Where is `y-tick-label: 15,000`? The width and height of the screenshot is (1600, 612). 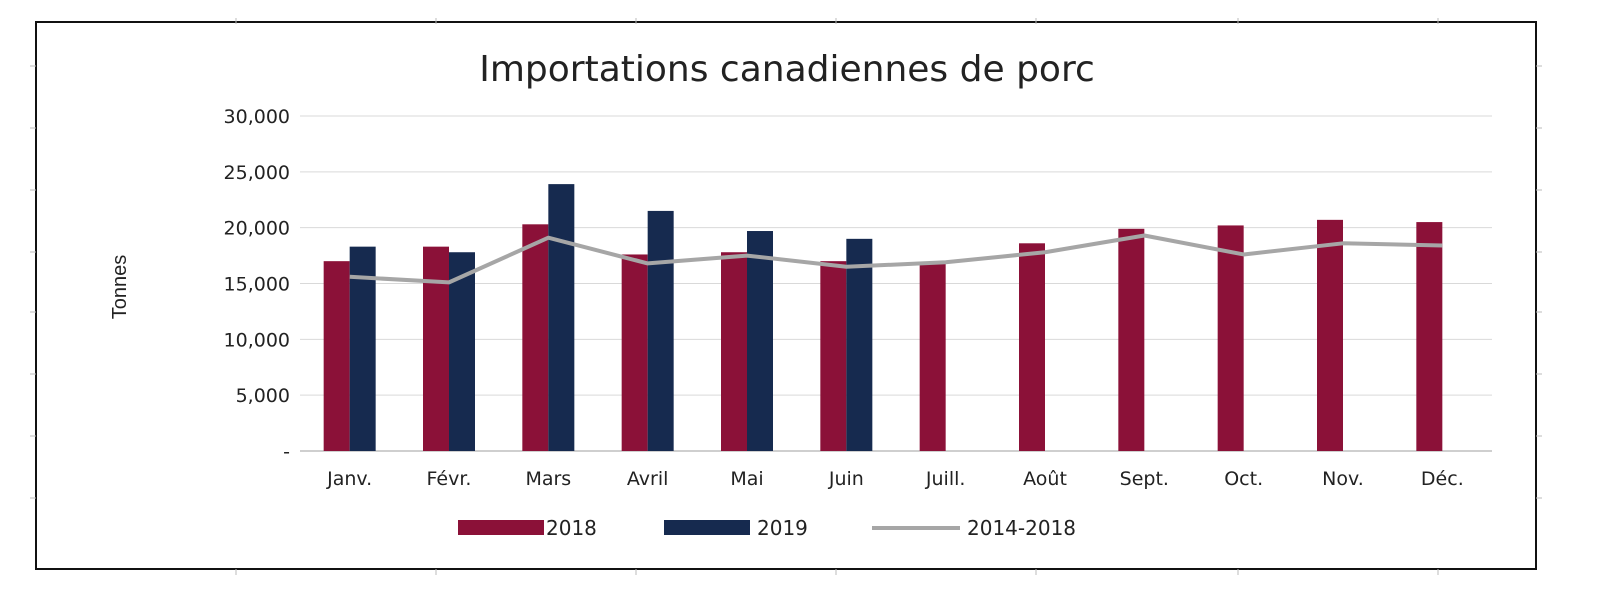 y-tick-label: 15,000 is located at coordinates (257, 285).